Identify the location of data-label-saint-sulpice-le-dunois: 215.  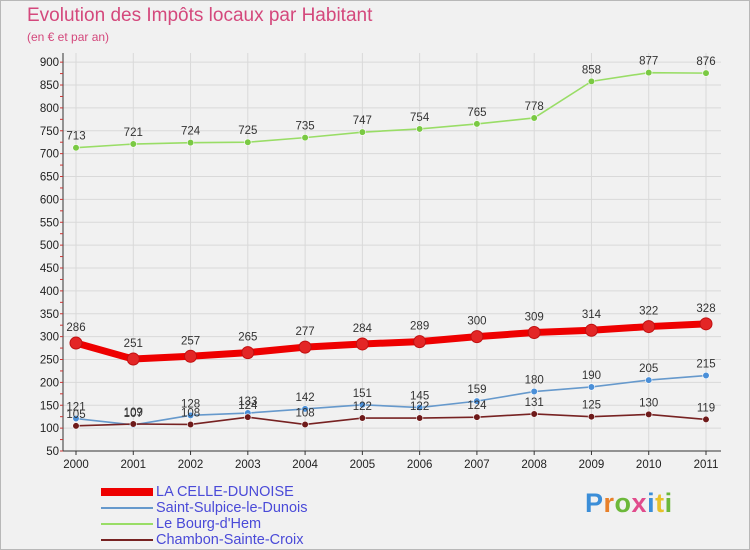
(705, 365).